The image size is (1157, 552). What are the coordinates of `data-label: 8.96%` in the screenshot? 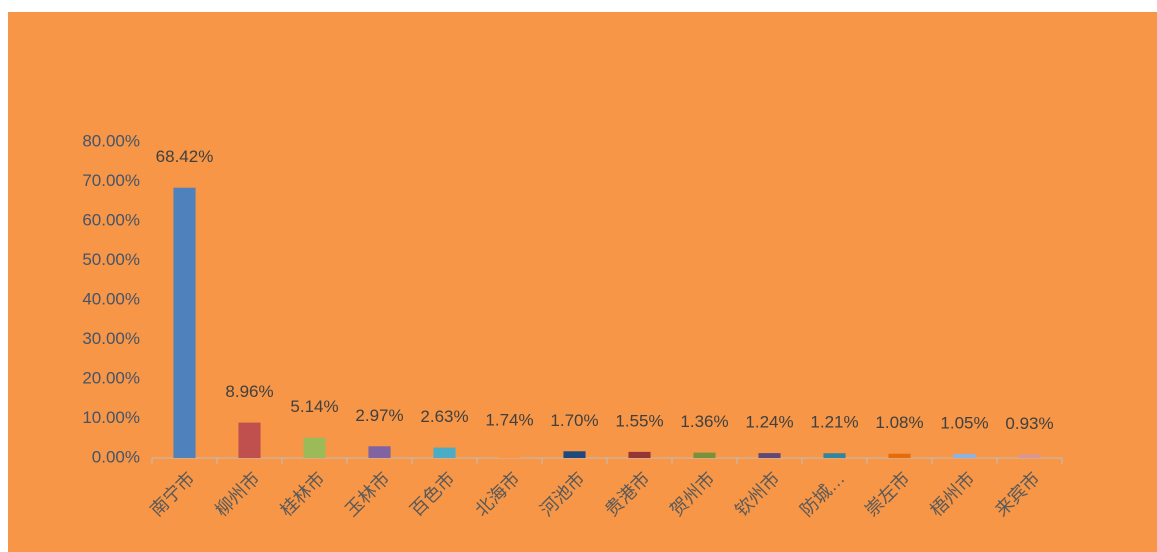 It's located at (249, 391).